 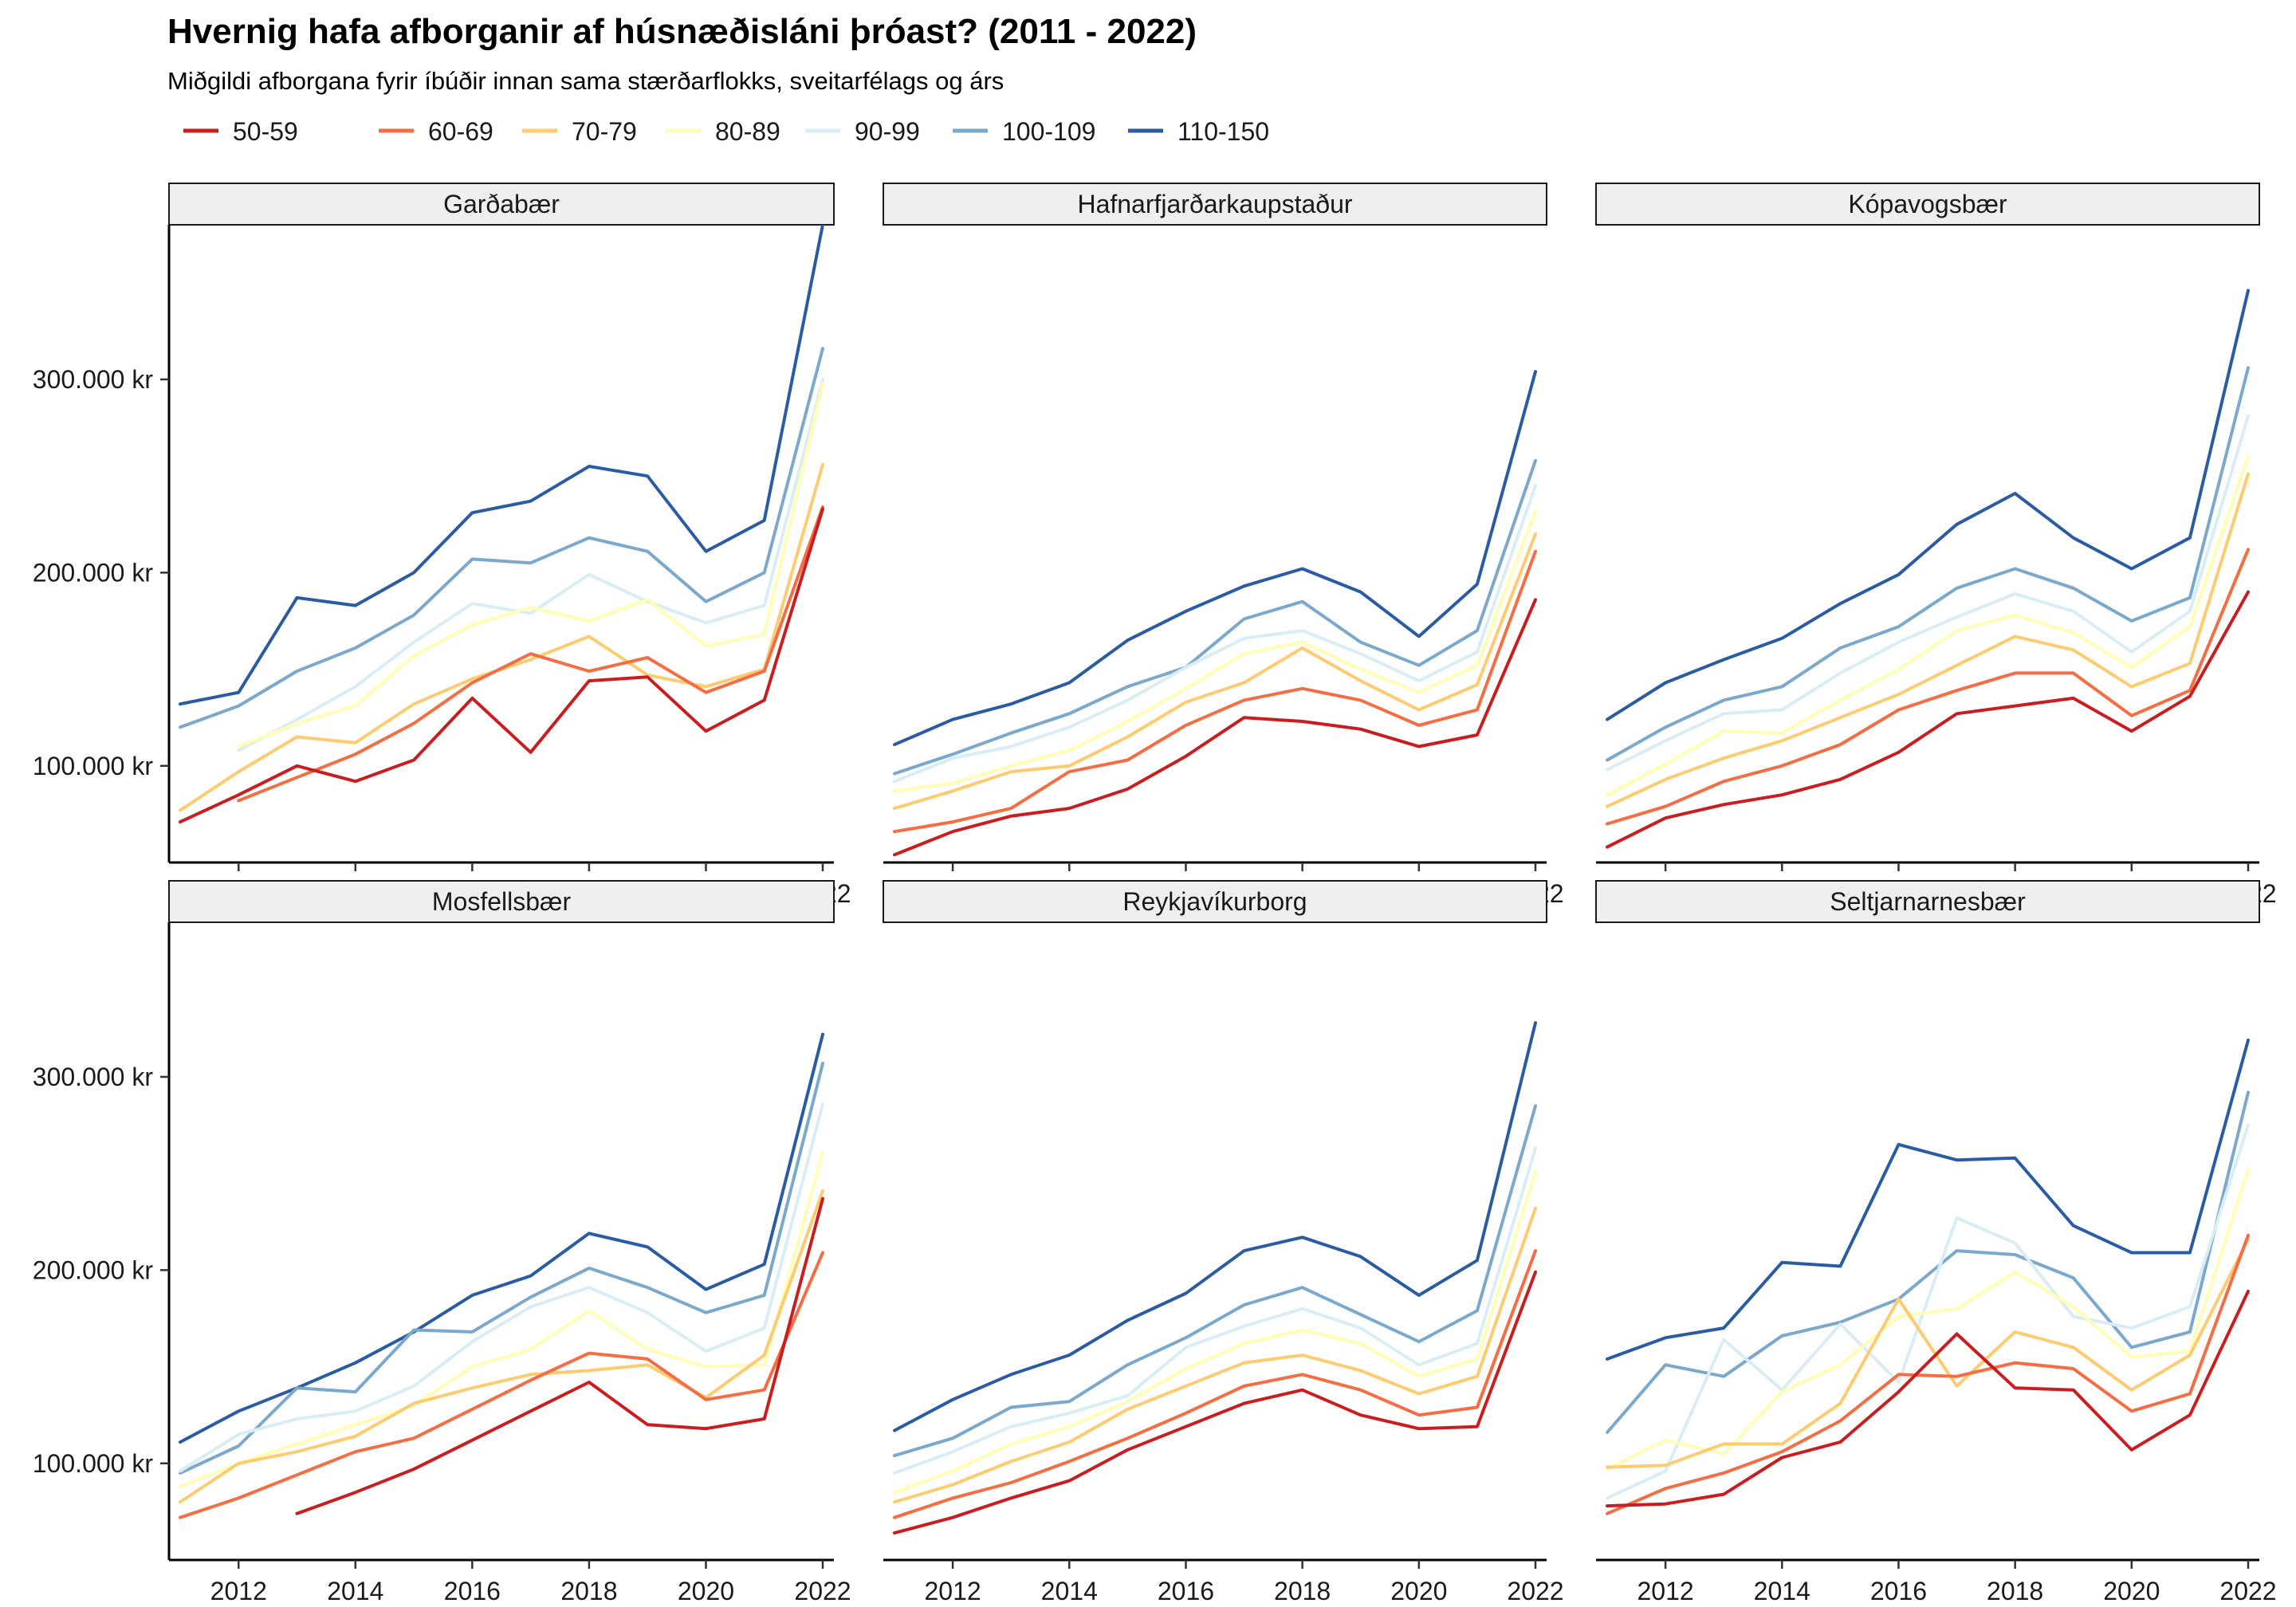 I want to click on panel-5: Reykjavíkurborg 2012 2014 2016 2018 2020 2022, so click(x=1223, y=1242).